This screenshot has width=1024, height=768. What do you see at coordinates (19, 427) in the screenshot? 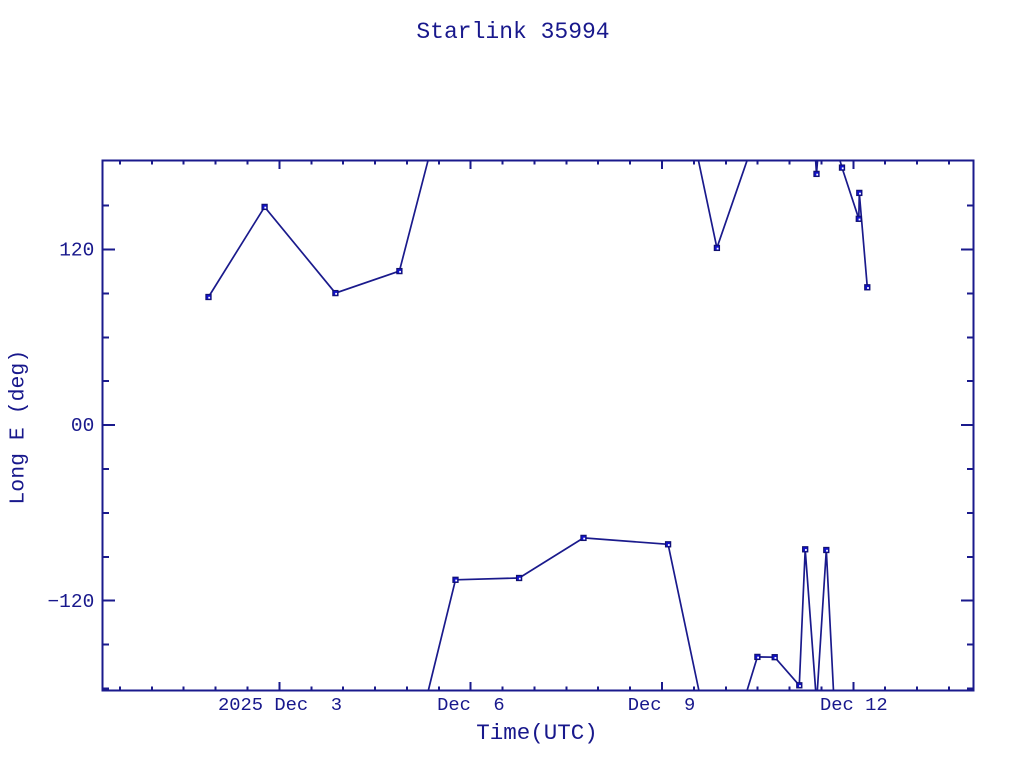
I see `svg-text: Long E (deg)` at bounding box center [19, 427].